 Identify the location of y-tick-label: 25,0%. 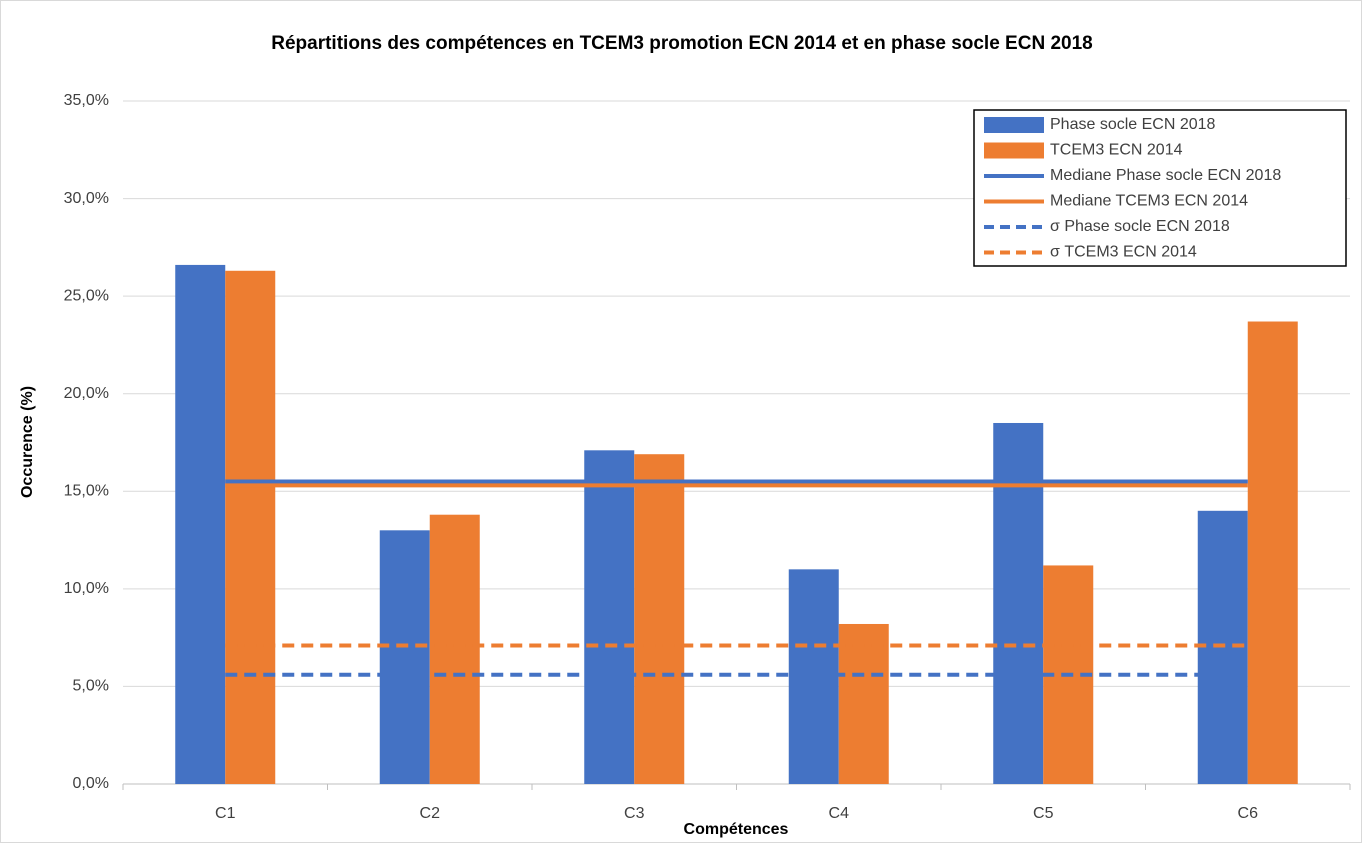
(86, 295).